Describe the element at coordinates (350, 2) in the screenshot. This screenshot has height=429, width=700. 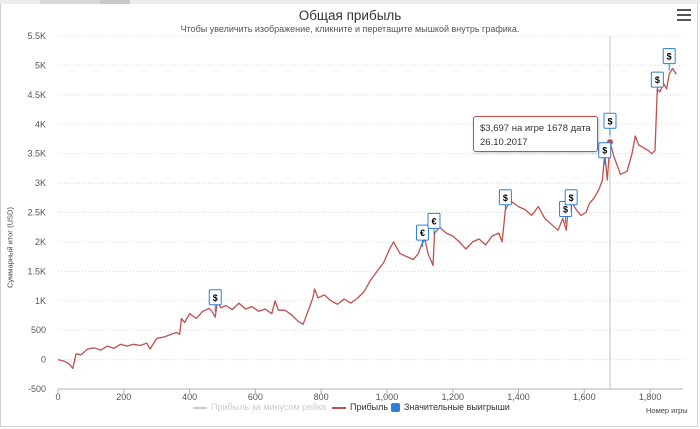
I see `top-strip` at that location.